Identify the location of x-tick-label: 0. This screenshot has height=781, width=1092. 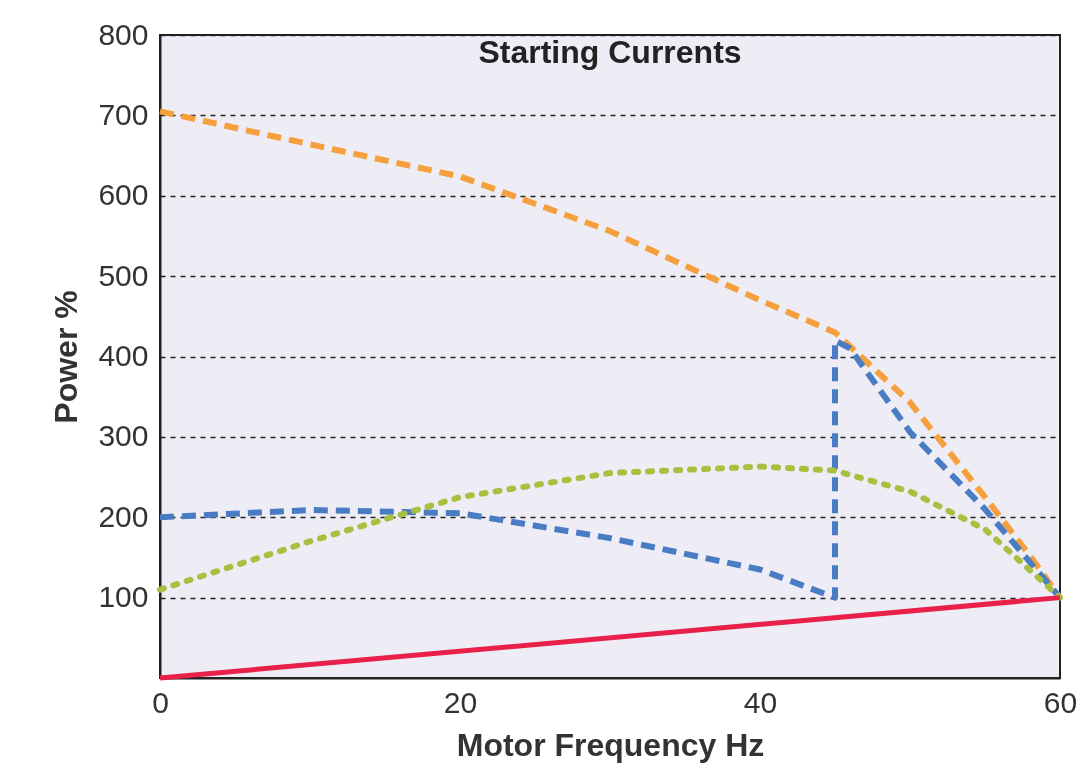
(160, 702).